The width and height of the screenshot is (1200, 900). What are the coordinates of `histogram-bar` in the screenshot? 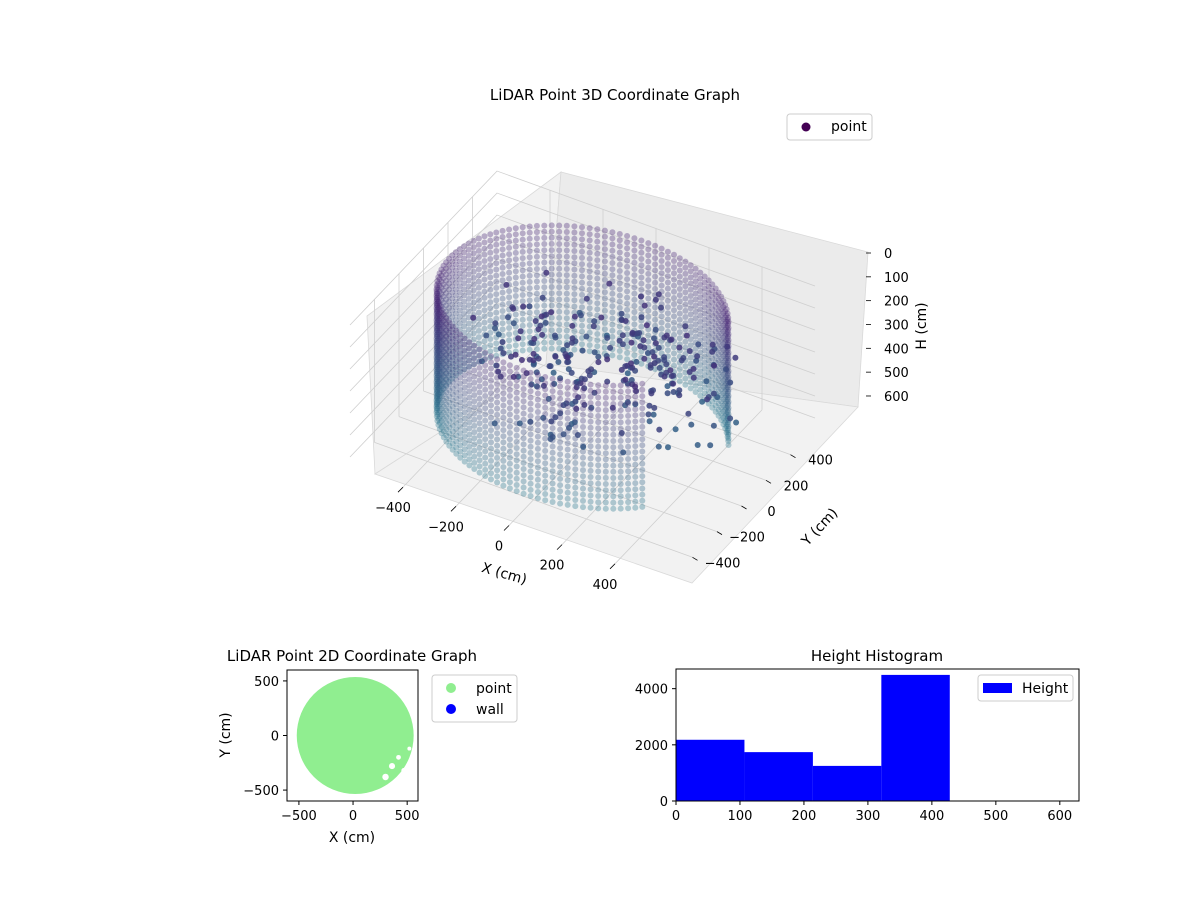 It's located at (710, 770).